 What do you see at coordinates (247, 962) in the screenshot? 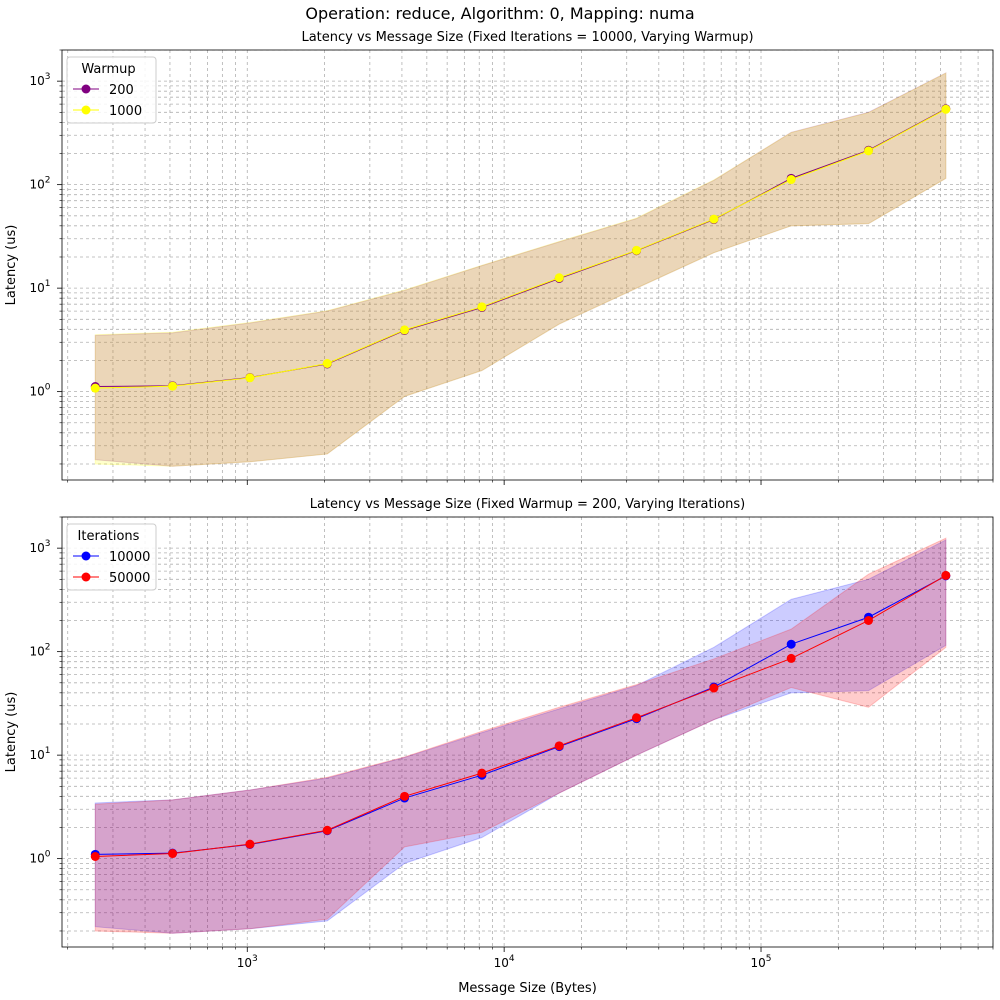
I see `x-tick-label: 10³` at bounding box center [247, 962].